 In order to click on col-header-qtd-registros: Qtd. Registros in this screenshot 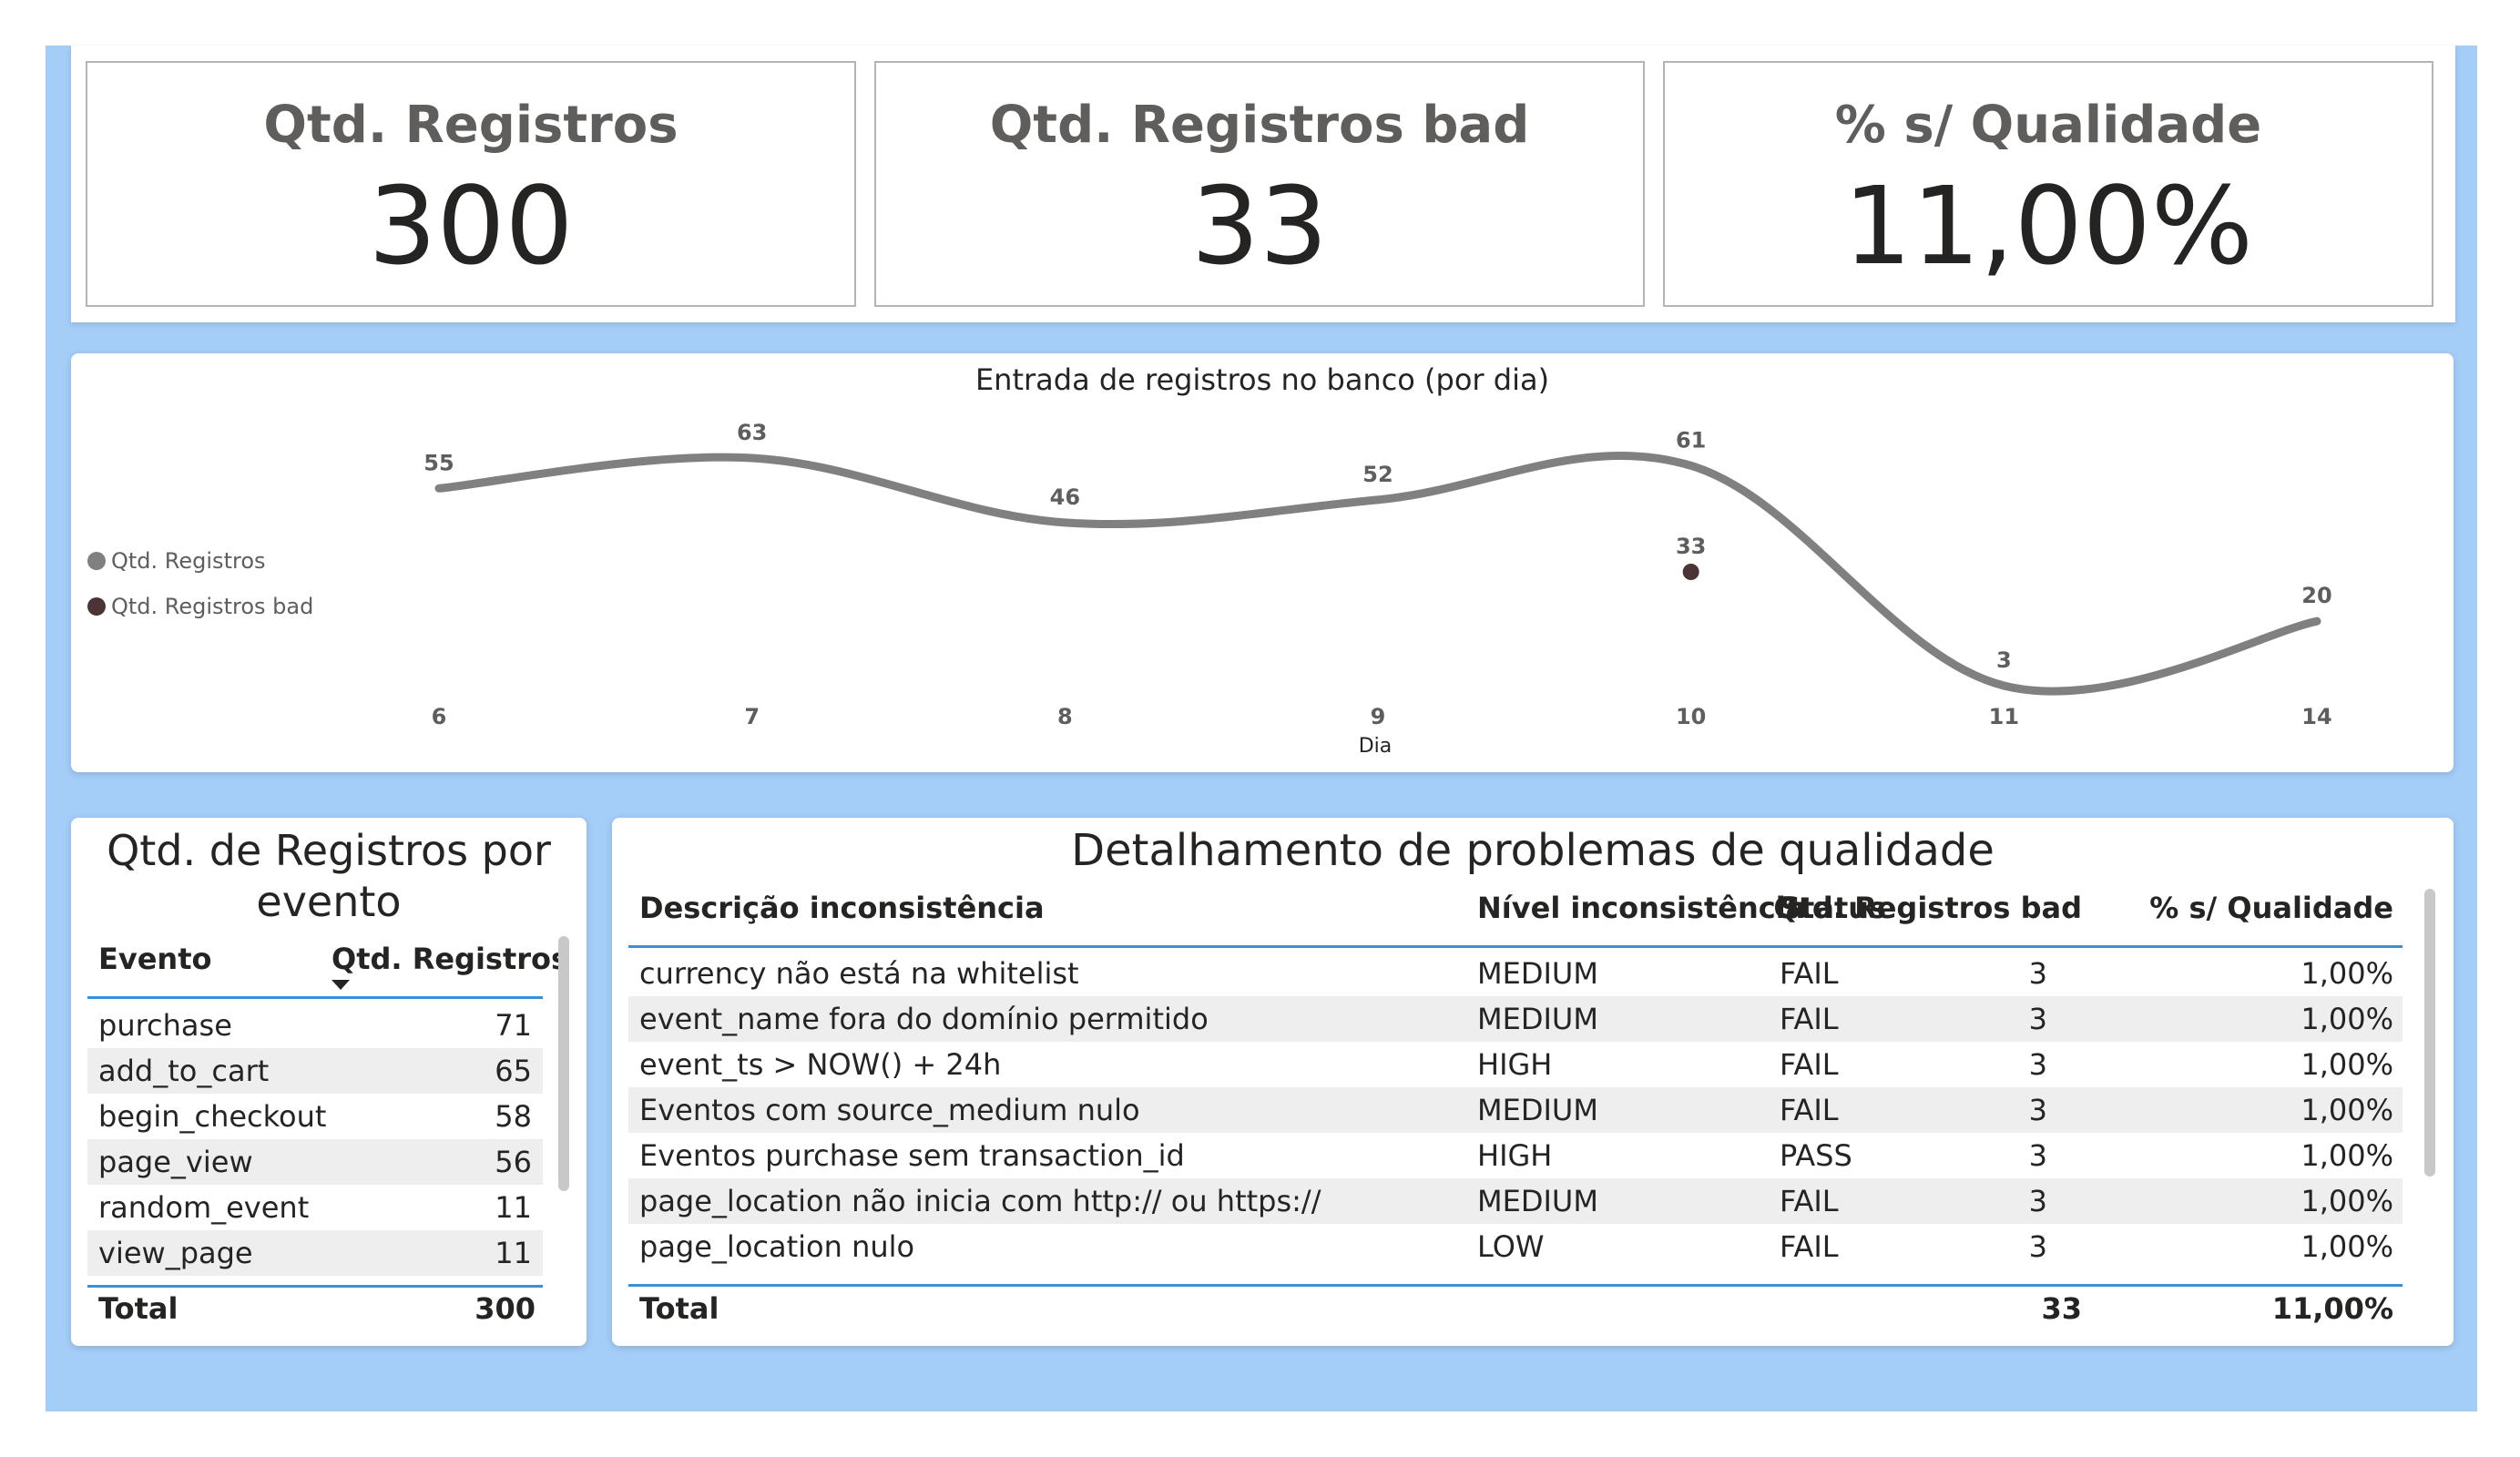, I will do `click(451, 959)`.